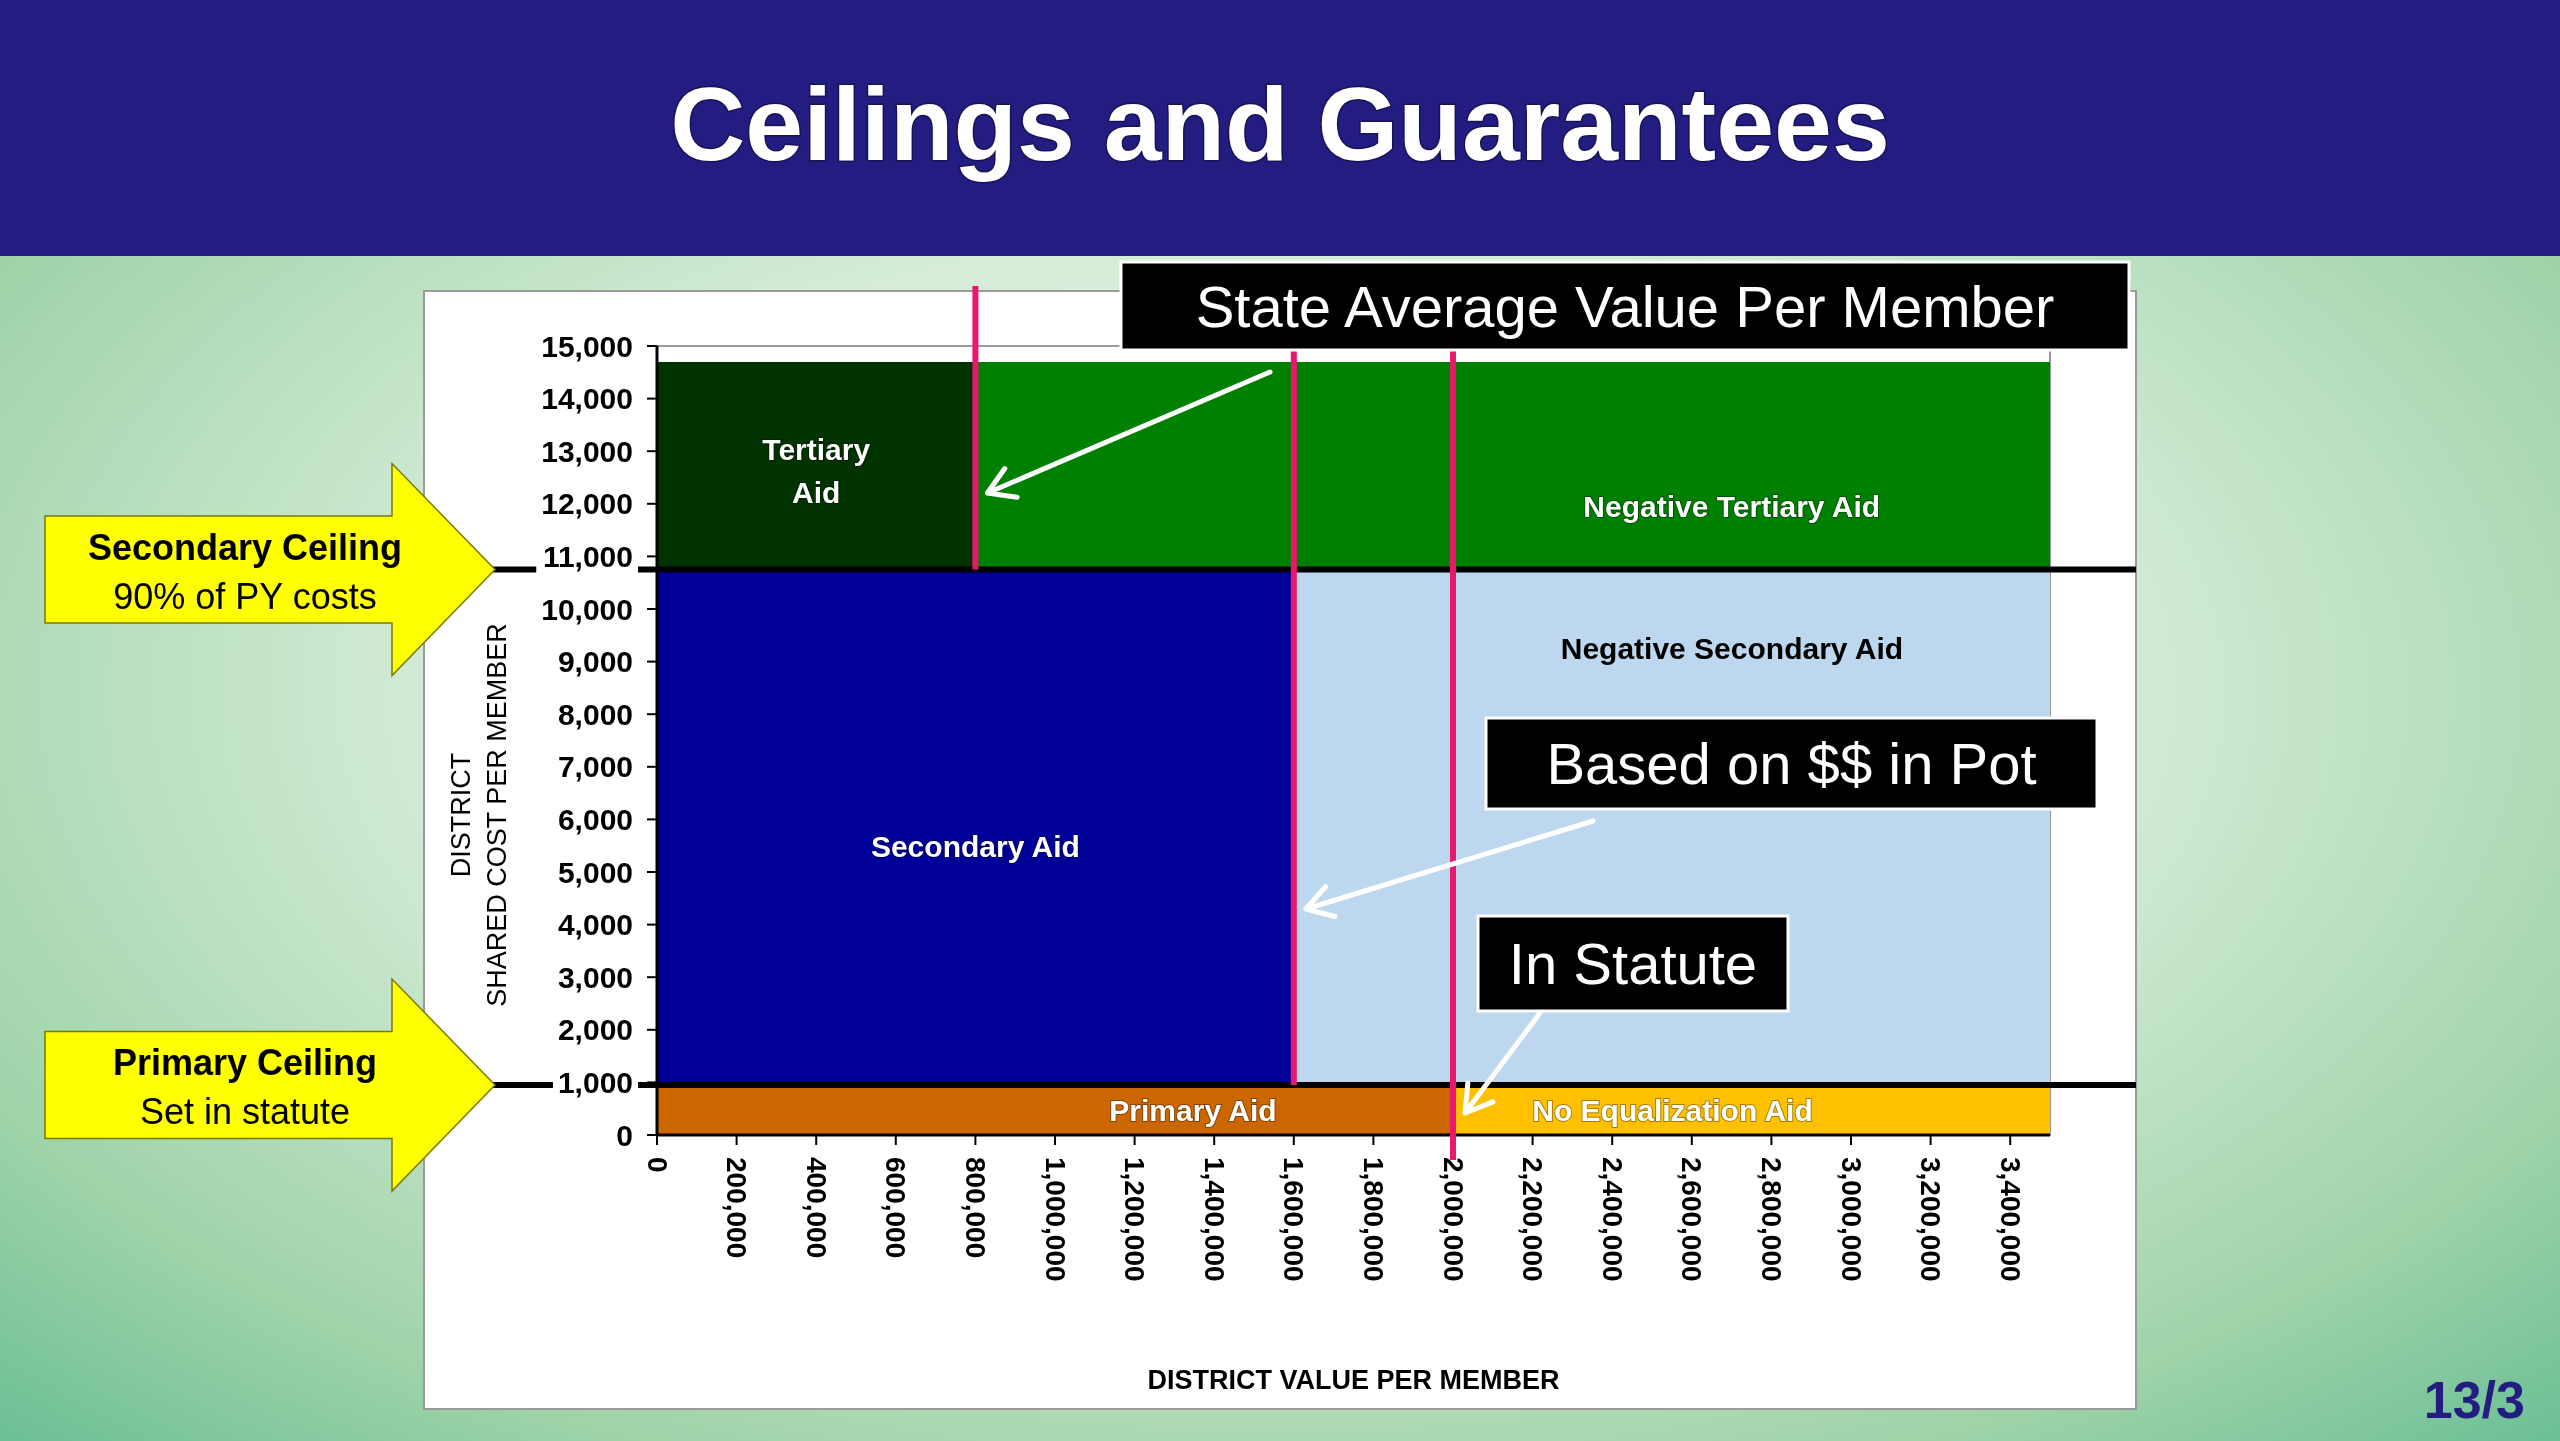 This screenshot has width=2560, height=1441. Describe the element at coordinates (975, 846) in the screenshot. I see `series-label: Secondary Aid` at that location.